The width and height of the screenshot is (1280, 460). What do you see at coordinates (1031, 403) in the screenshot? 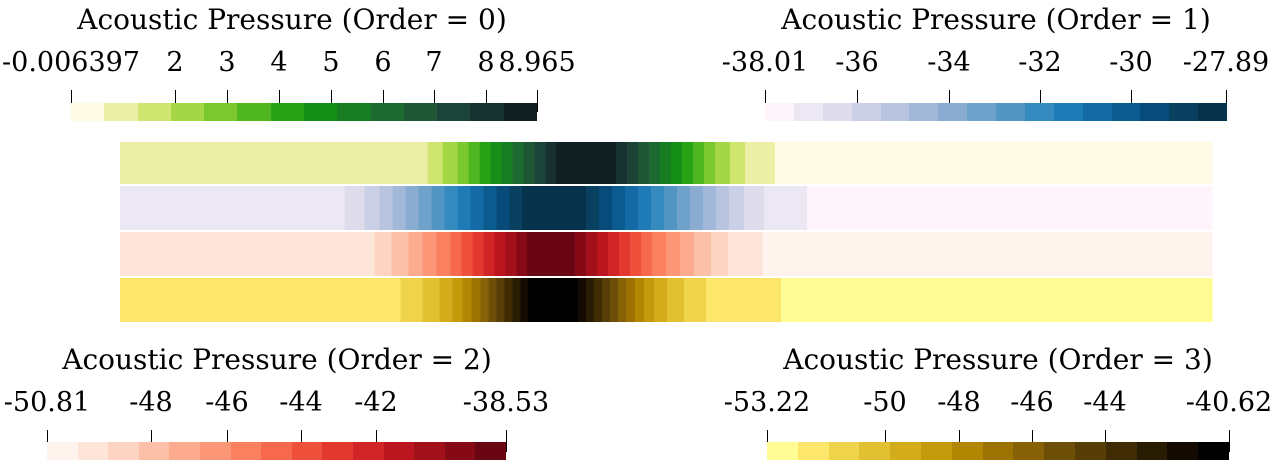
I see `tick-label: -46` at bounding box center [1031, 403].